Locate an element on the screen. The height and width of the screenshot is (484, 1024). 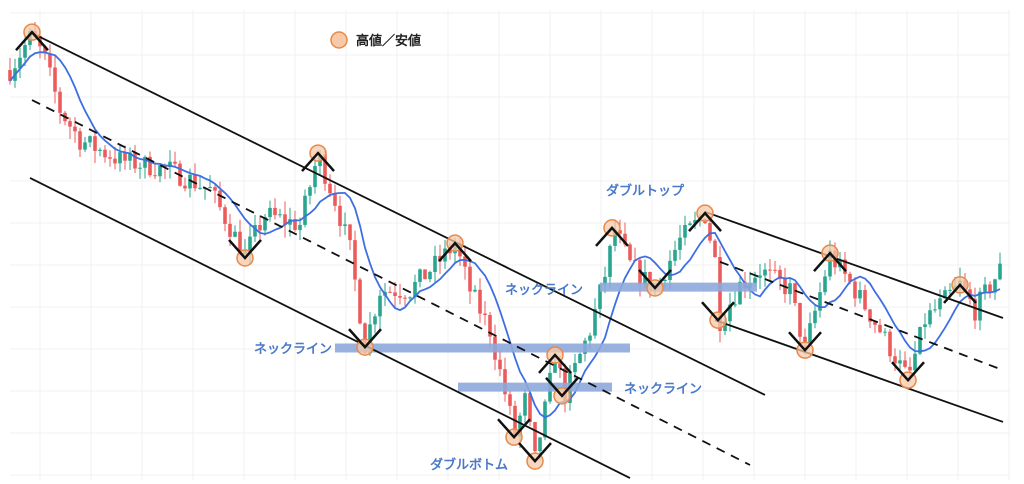
annotation-label: ダブルトップ is located at coordinates (645, 191).